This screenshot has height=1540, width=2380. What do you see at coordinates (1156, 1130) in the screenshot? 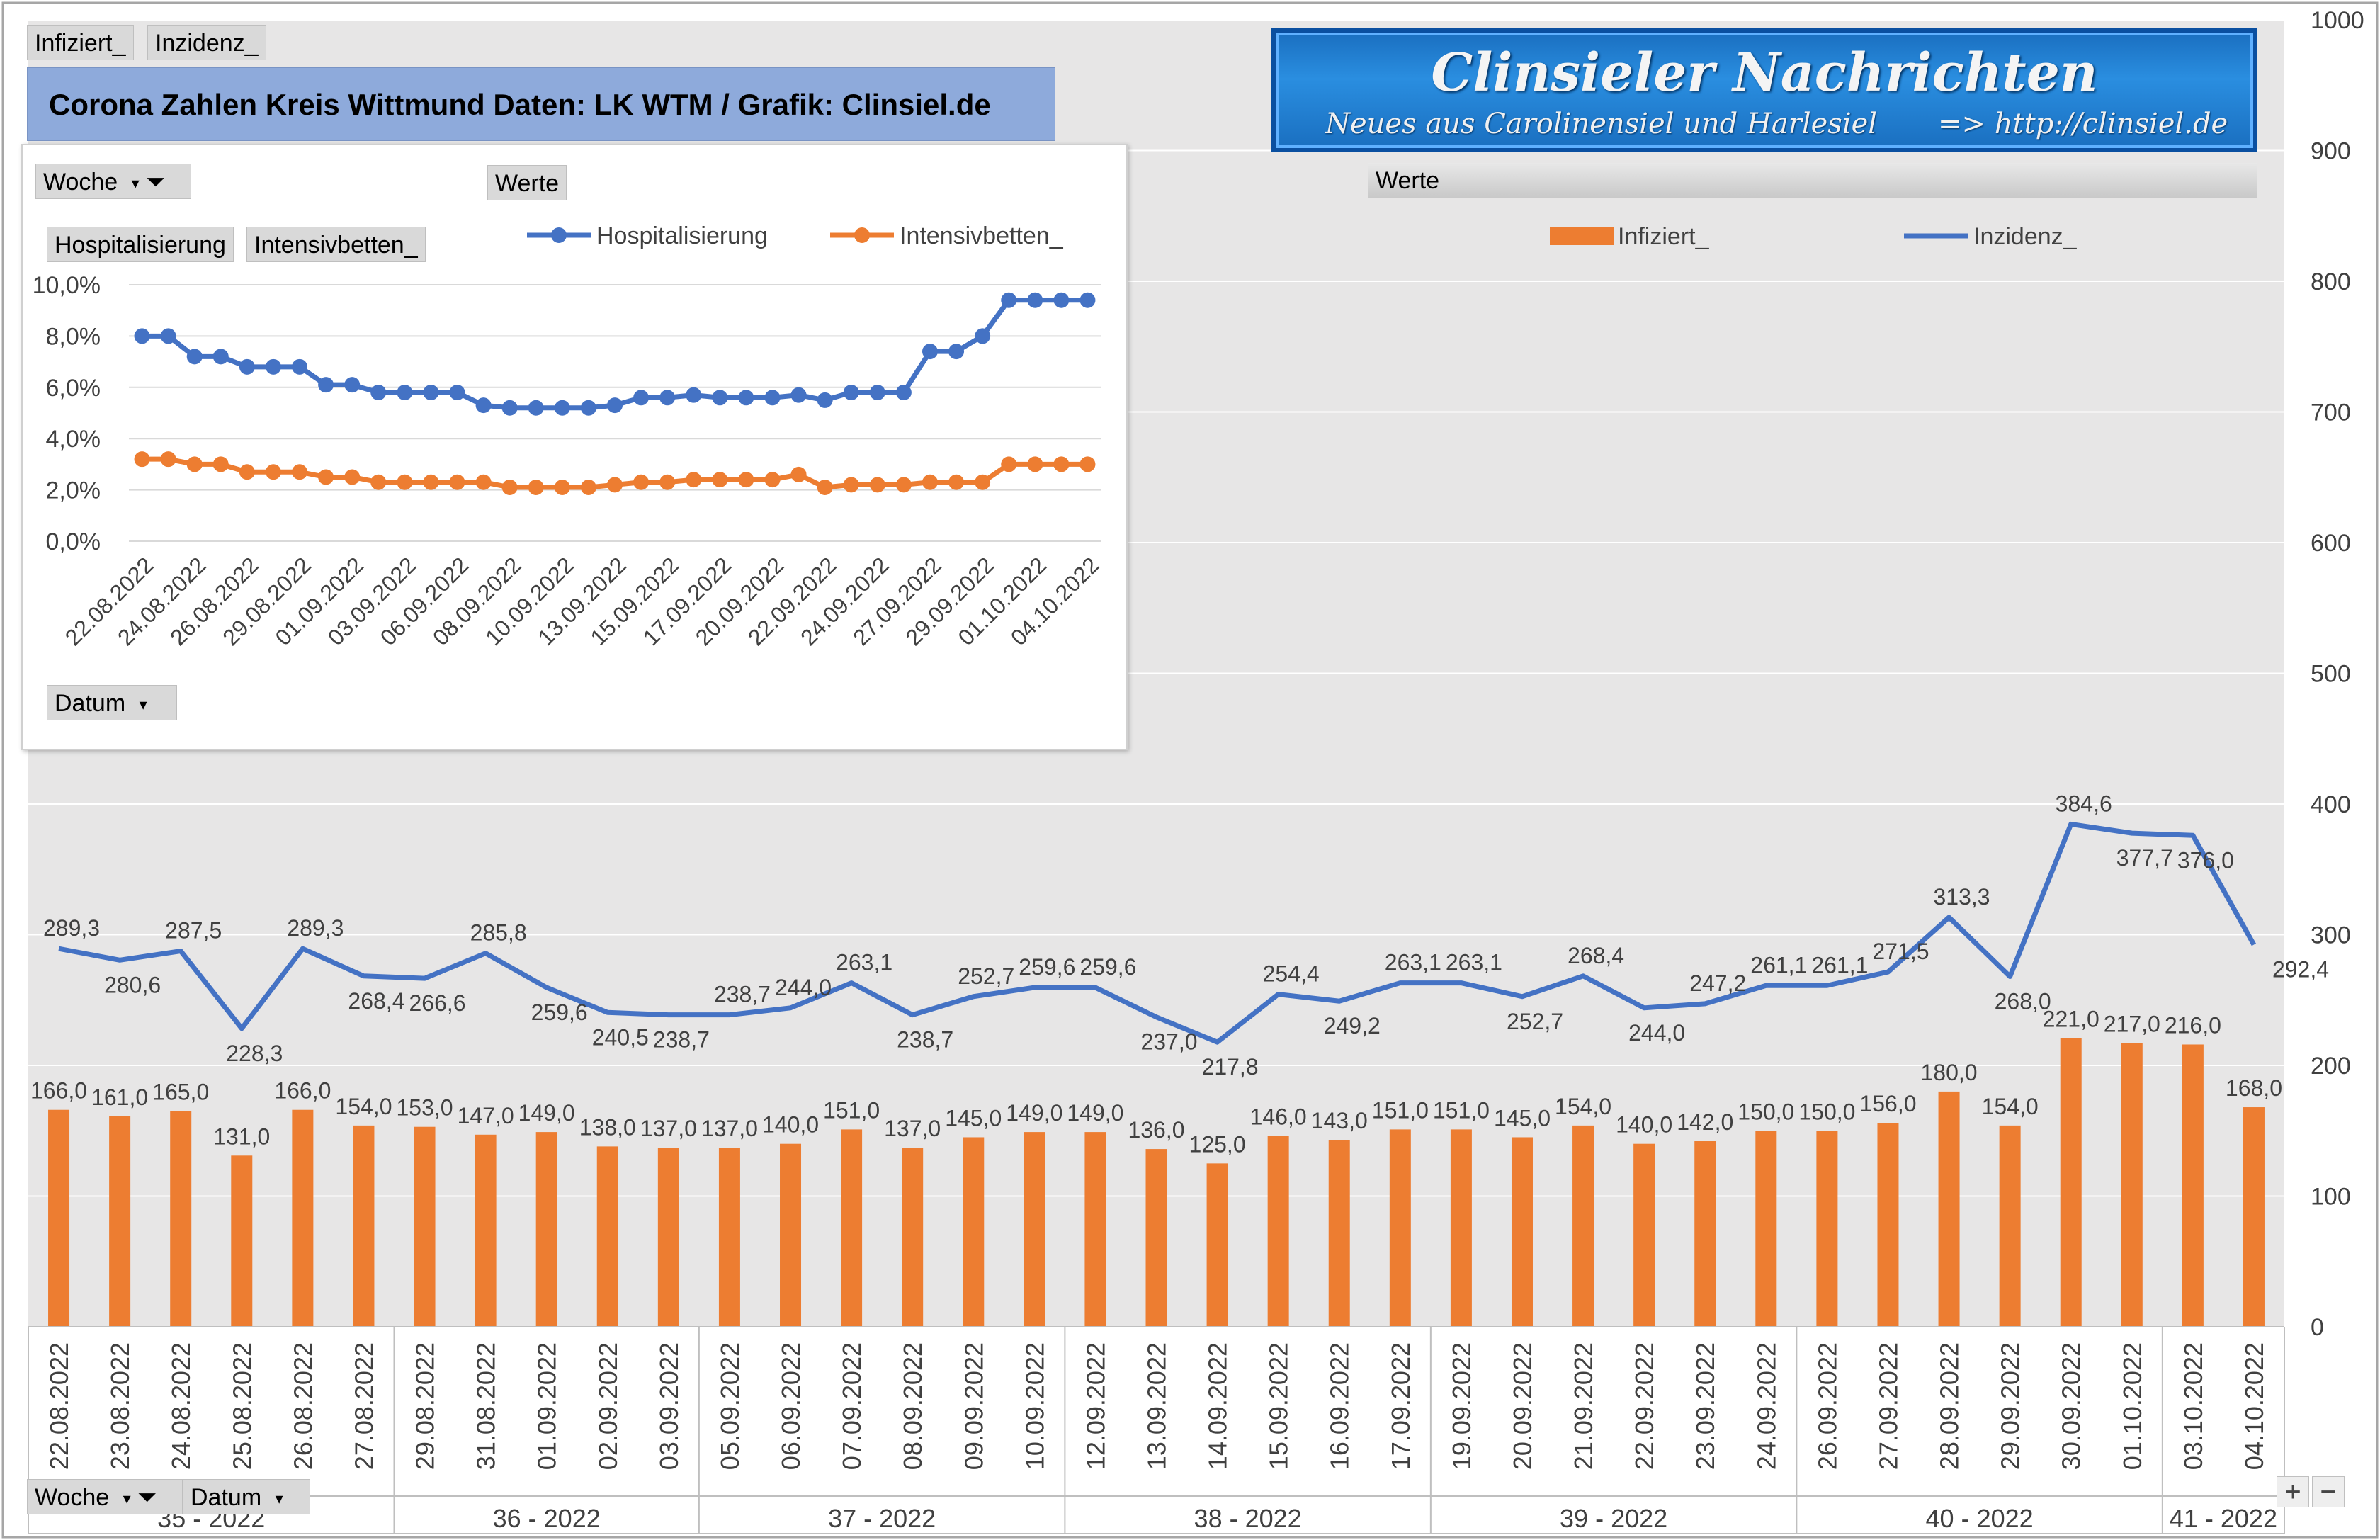
I see `bar-data-label: 136,0` at bounding box center [1156, 1130].